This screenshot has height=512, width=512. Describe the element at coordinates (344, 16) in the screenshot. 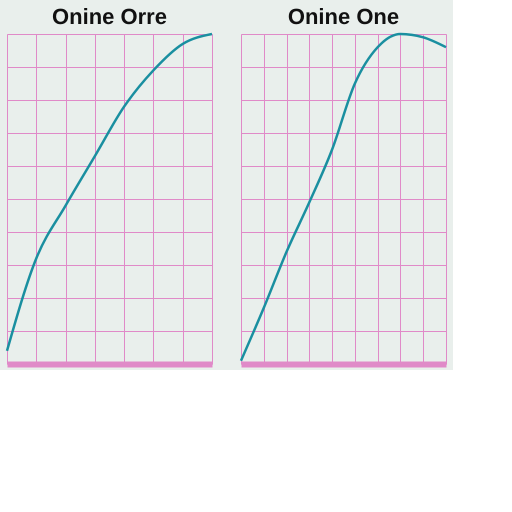

I see `chart-title: Onine One` at that location.